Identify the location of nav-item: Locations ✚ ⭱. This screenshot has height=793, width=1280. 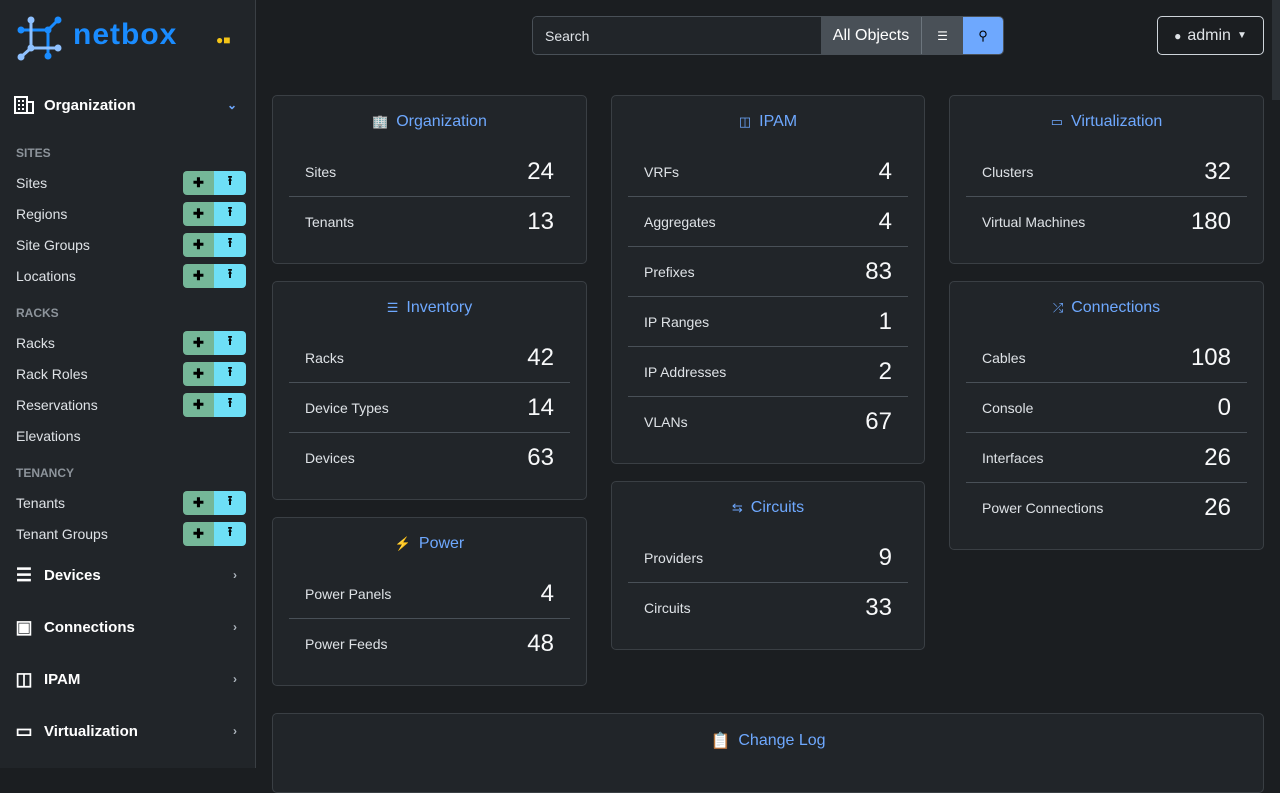
(127, 275).